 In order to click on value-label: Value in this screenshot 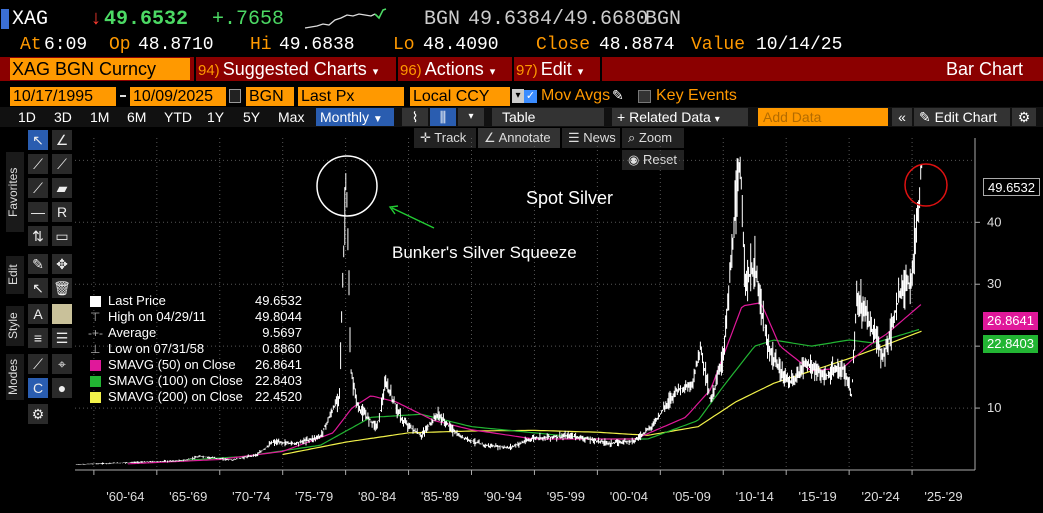, I will do `click(718, 45)`.